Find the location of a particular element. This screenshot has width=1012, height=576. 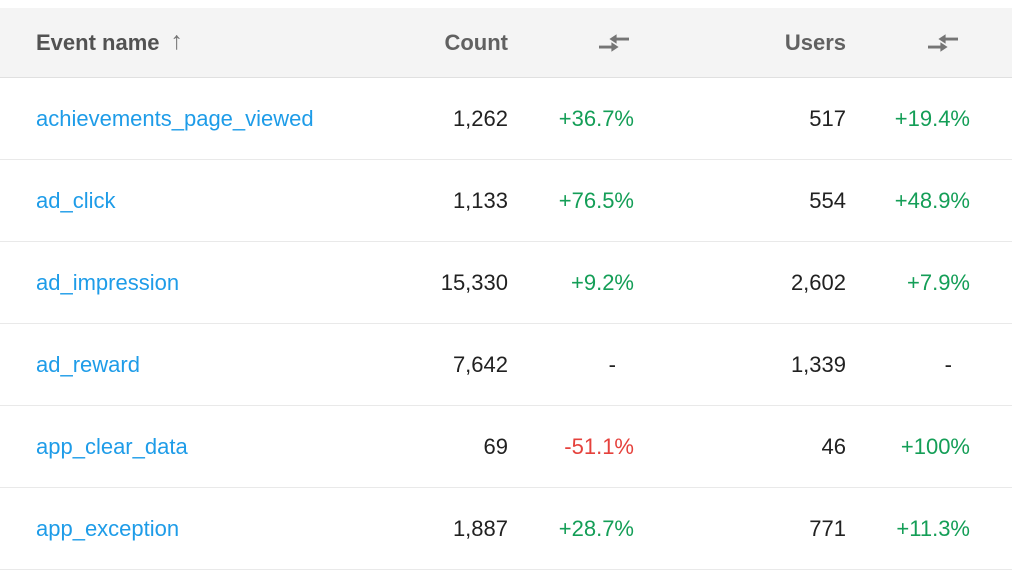

users-value: 46 is located at coordinates (833, 446).